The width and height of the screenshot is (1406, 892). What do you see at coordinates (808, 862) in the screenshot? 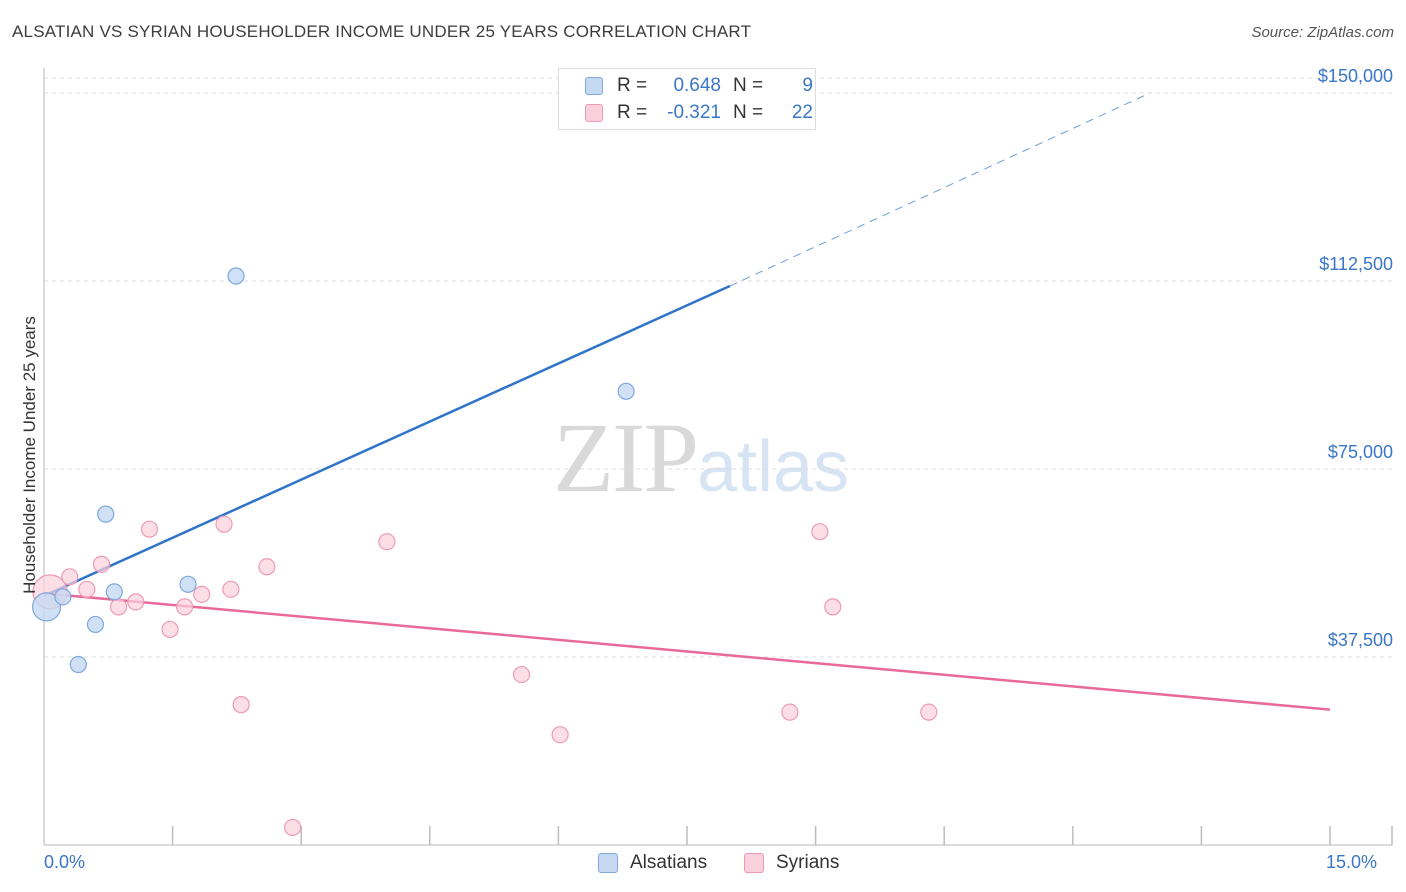
I see `series-label-syrians: Syrians` at bounding box center [808, 862].